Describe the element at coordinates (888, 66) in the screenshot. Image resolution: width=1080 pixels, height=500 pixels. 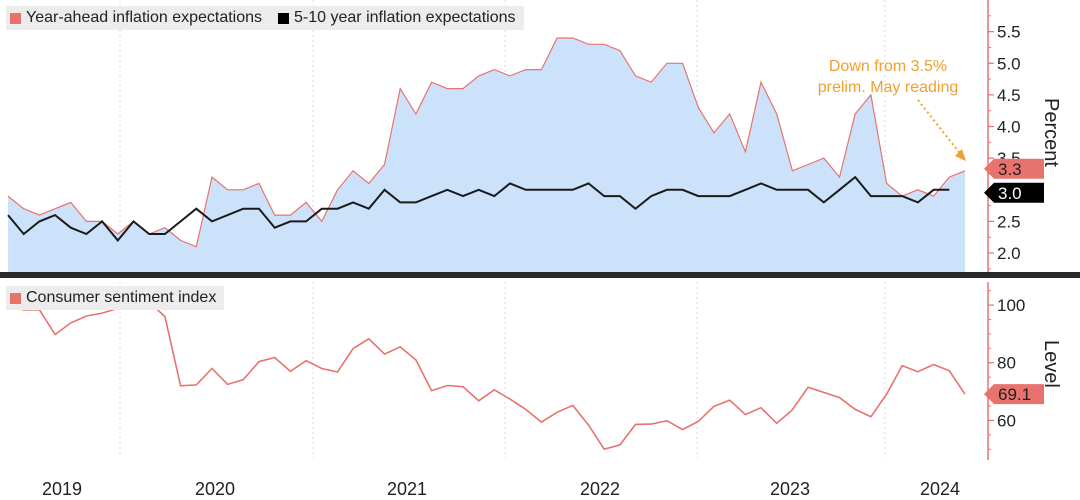
I see `annotation-line-1: Down from 3.5%` at that location.